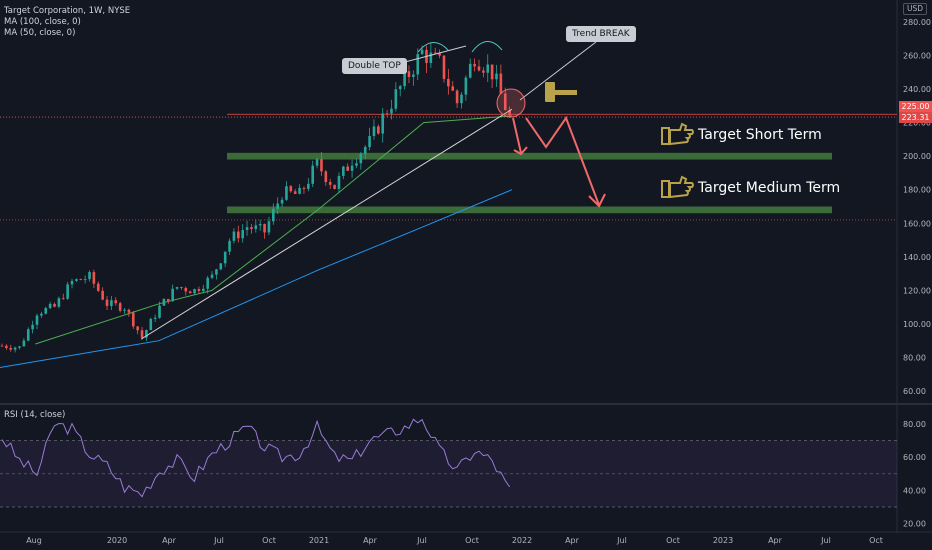  What do you see at coordinates (517, 135) in the screenshot?
I see `short-term-arrow` at bounding box center [517, 135].